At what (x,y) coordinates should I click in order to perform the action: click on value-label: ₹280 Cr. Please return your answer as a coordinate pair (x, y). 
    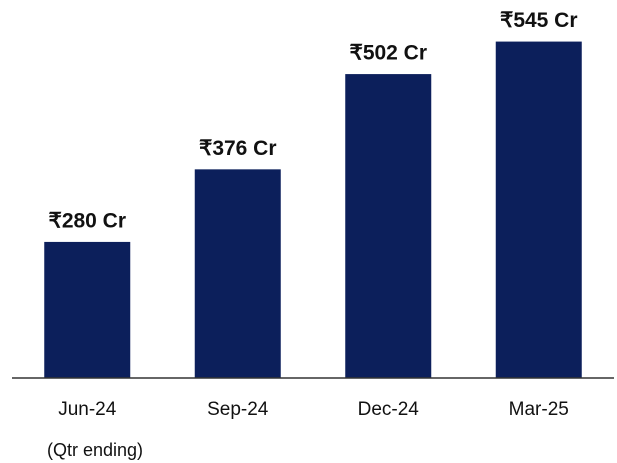
    Looking at the image, I should click on (87, 220).